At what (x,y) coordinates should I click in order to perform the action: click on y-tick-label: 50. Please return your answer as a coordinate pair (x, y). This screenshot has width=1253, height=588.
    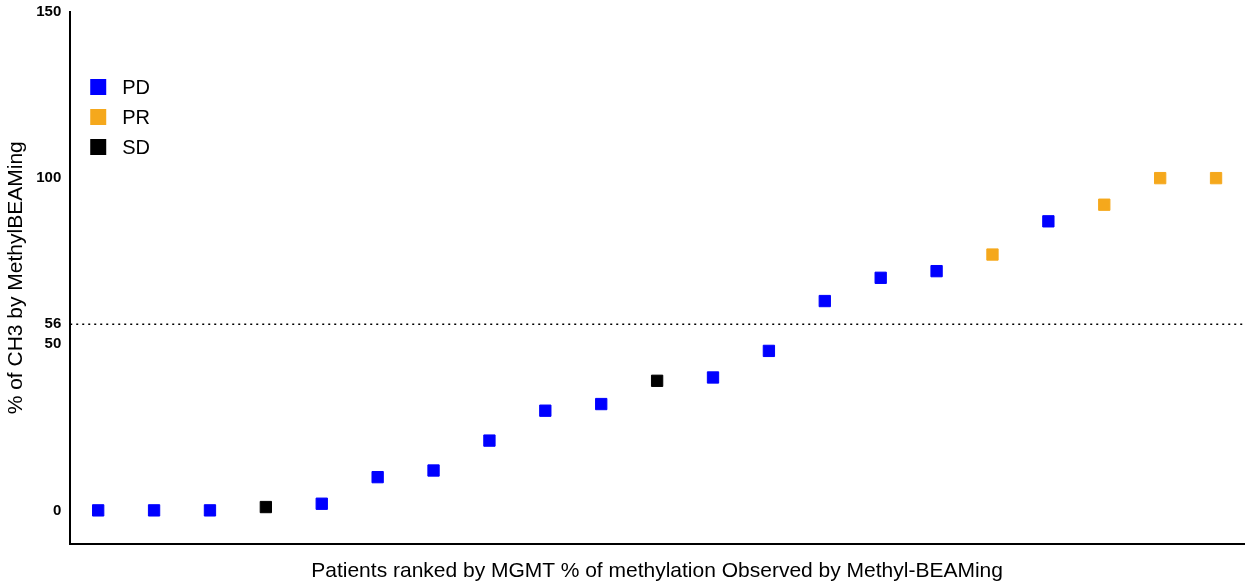
    Looking at the image, I should click on (53, 343).